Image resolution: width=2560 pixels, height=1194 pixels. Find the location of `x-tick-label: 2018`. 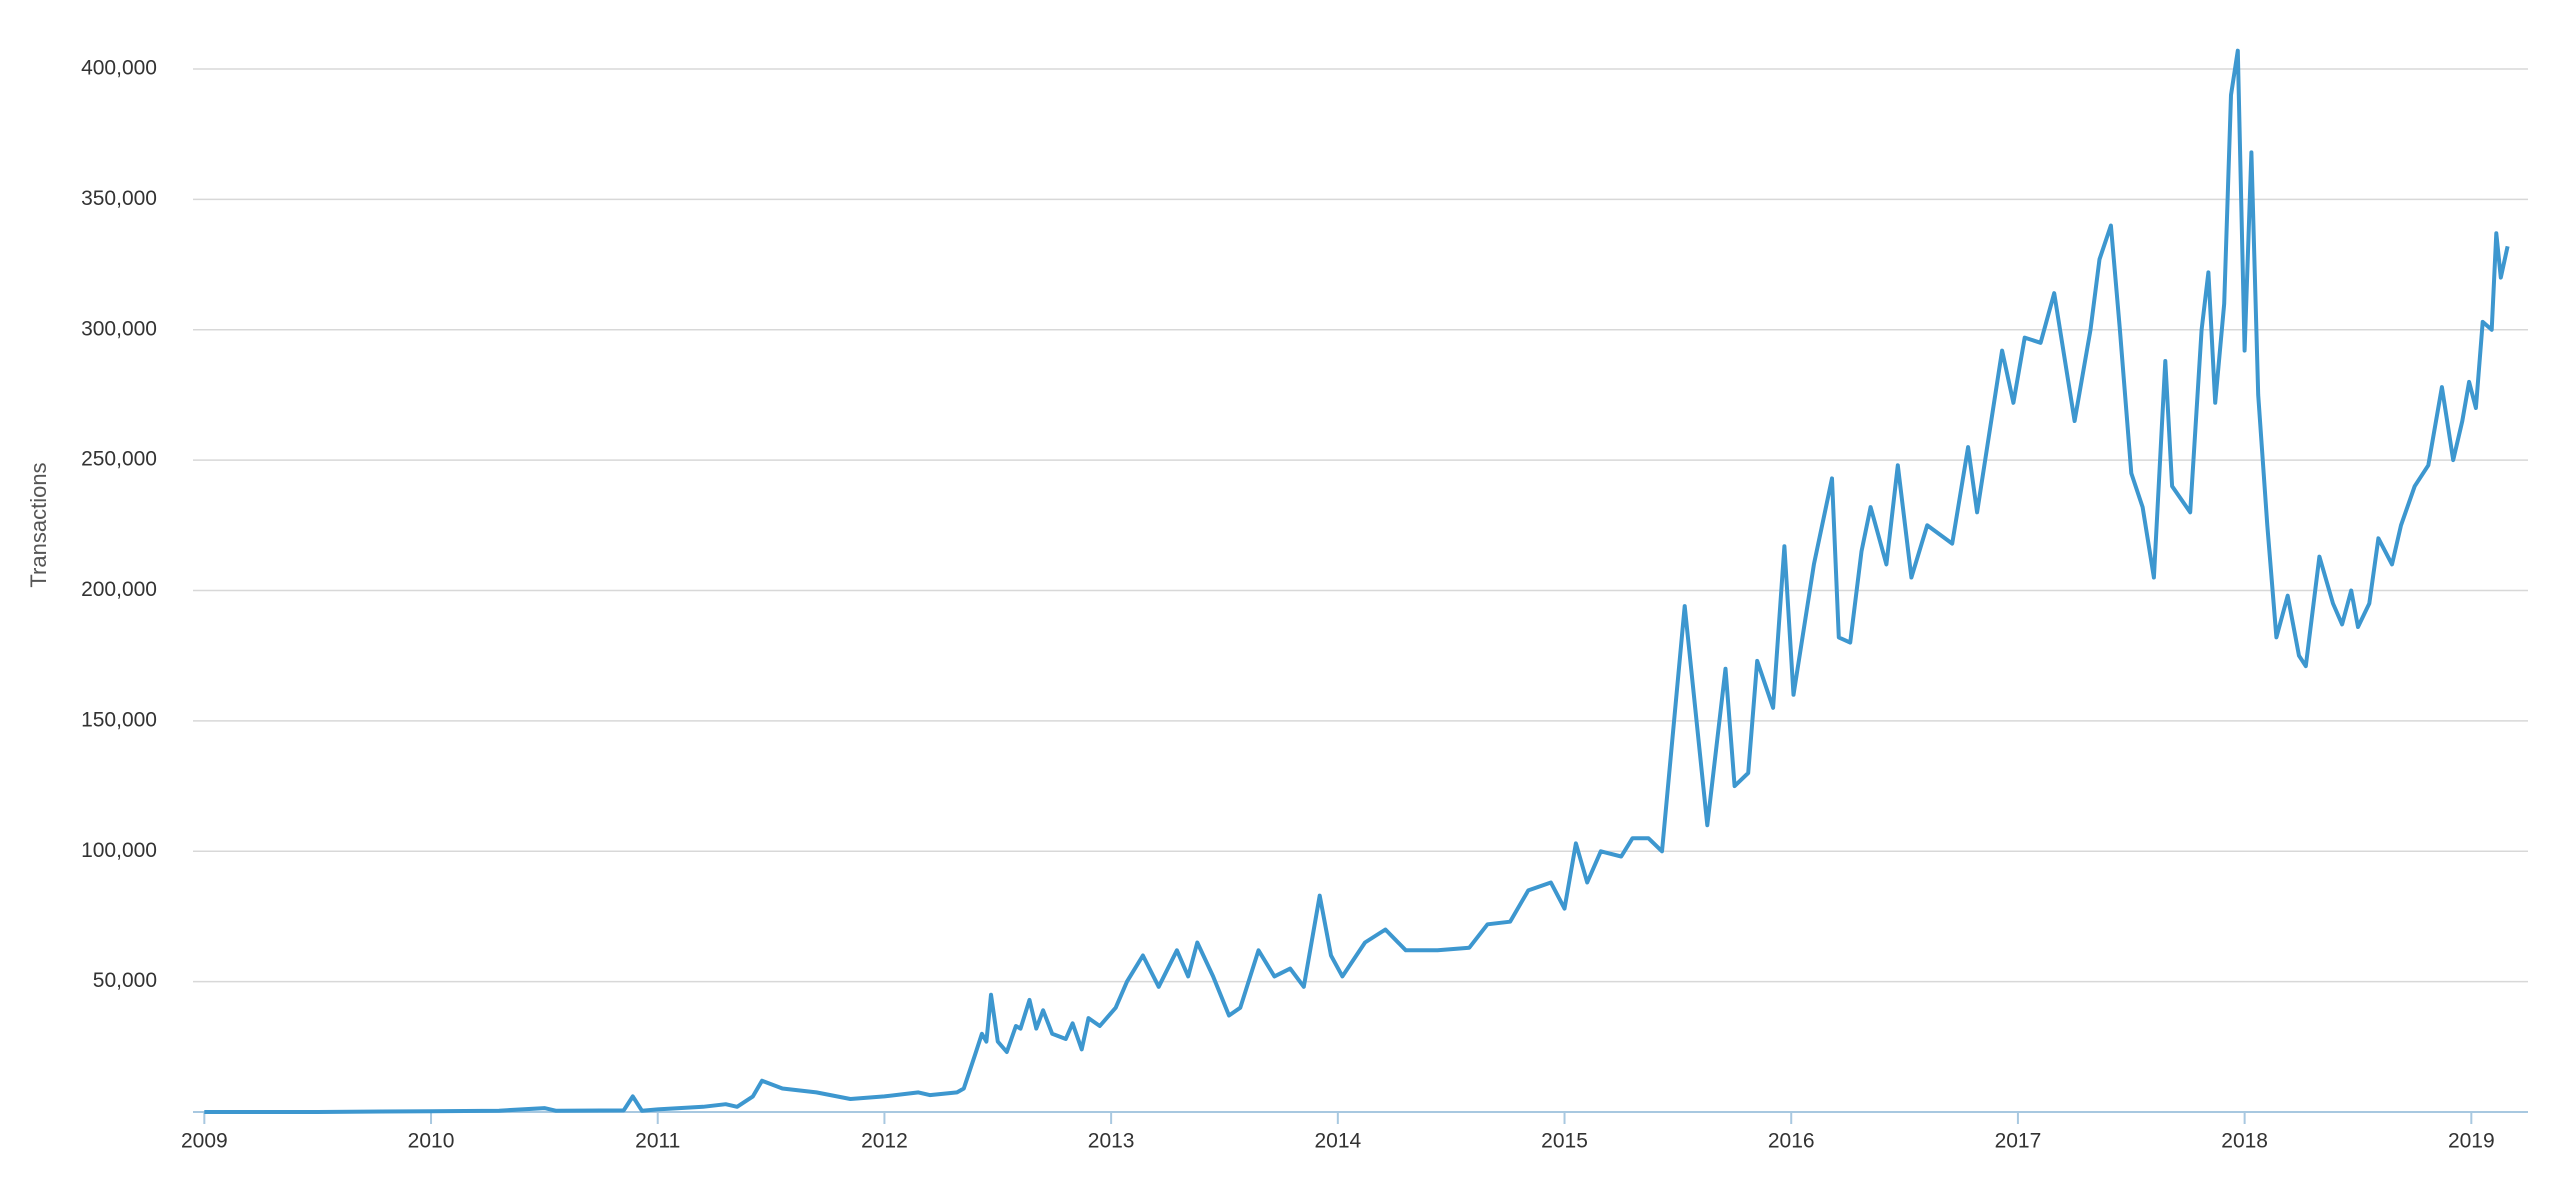

x-tick-label: 2018 is located at coordinates (2244, 1141).